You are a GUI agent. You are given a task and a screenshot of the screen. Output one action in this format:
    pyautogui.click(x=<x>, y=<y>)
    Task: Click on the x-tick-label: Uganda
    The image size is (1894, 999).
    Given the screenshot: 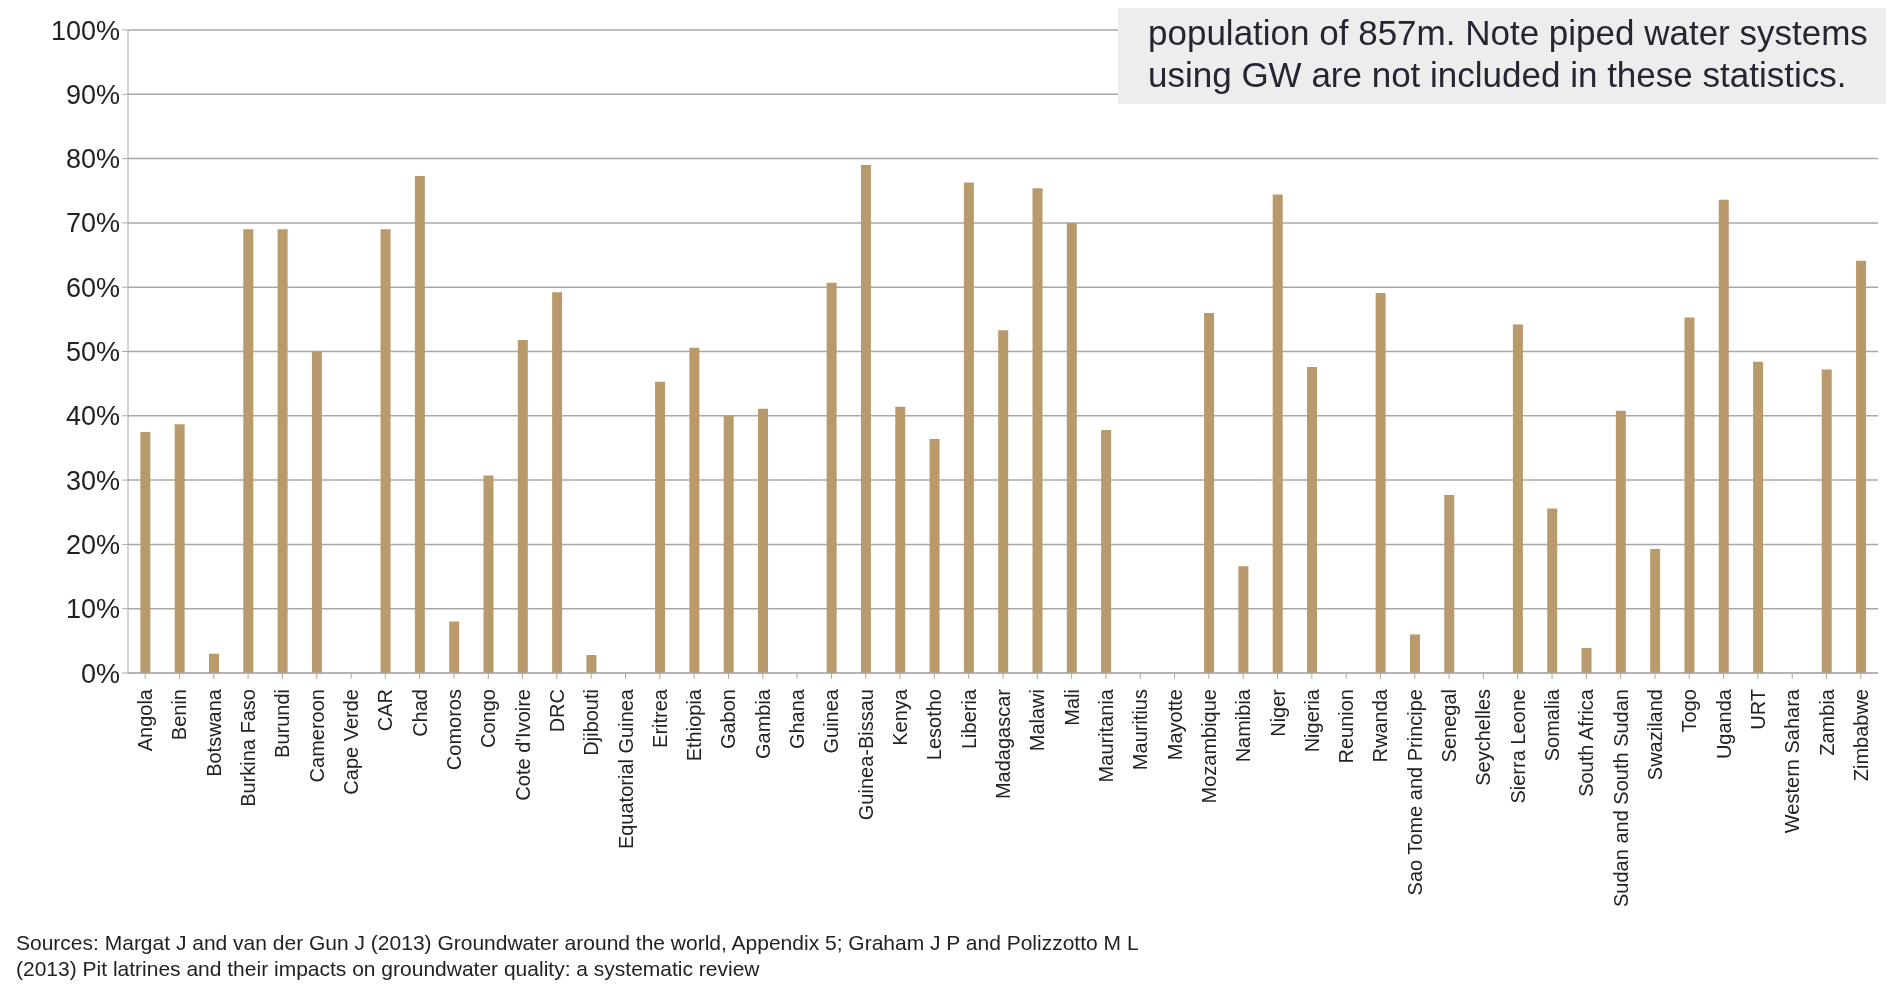 What is the action you would take?
    pyautogui.click(x=1723, y=724)
    